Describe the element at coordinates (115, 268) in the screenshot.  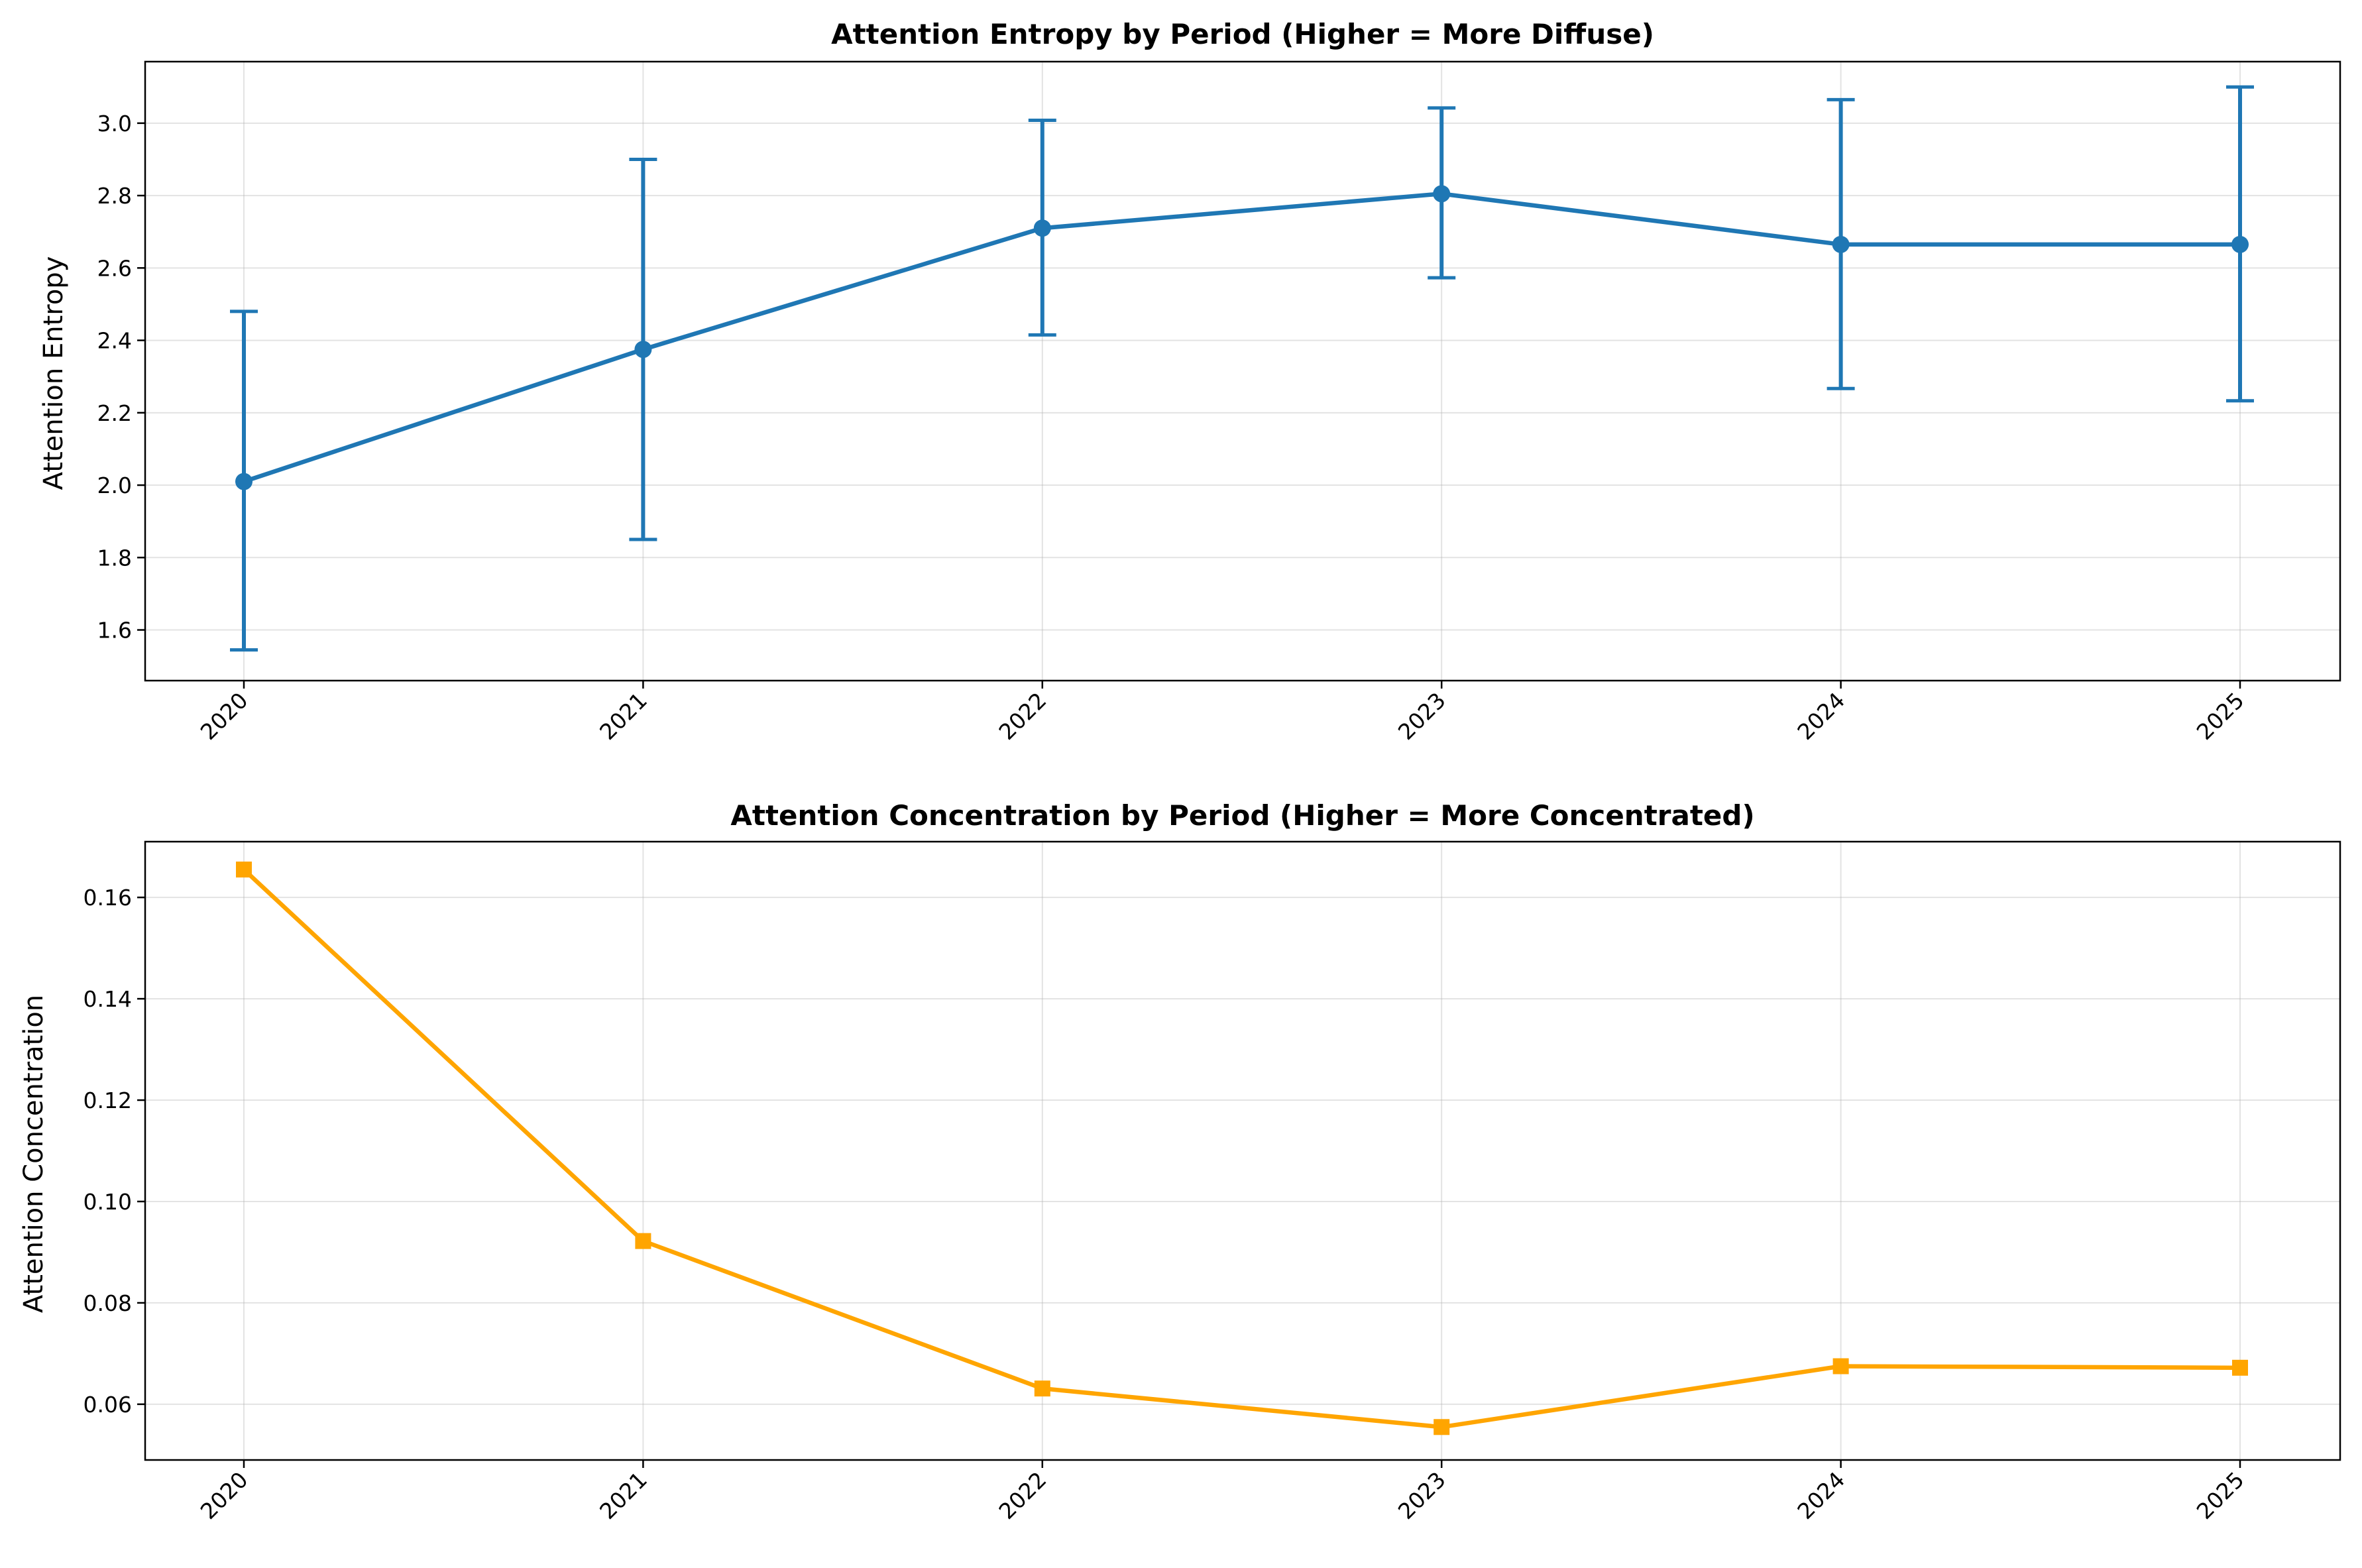
I see `entropy-y-tick-label: 2.6` at that location.